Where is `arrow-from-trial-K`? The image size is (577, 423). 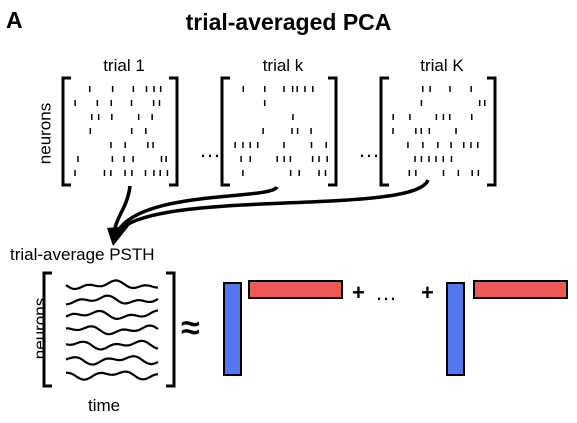
arrow-from-trial-K is located at coordinates (275, 204).